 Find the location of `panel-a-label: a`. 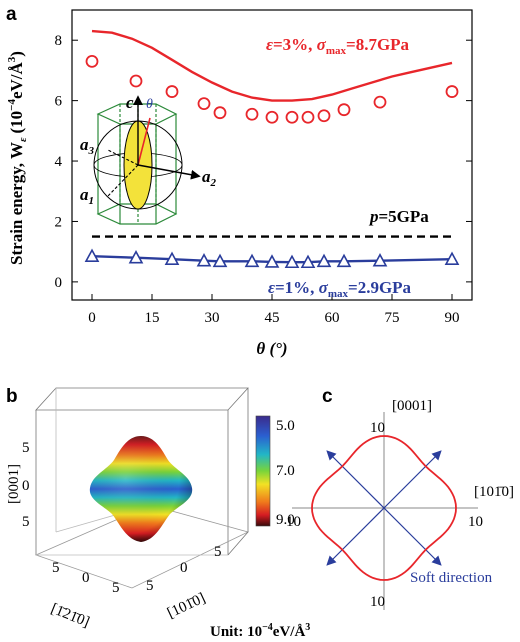

panel-a-label: a is located at coordinates (11, 14).